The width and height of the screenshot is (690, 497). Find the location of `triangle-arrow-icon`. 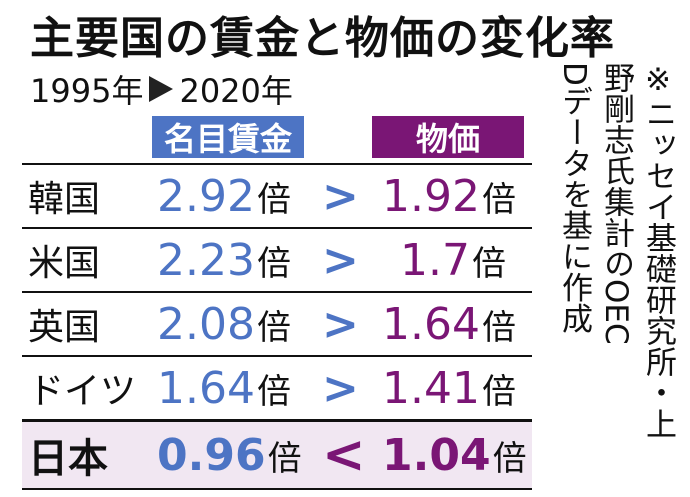

triangle-arrow-icon is located at coordinates (161, 89).